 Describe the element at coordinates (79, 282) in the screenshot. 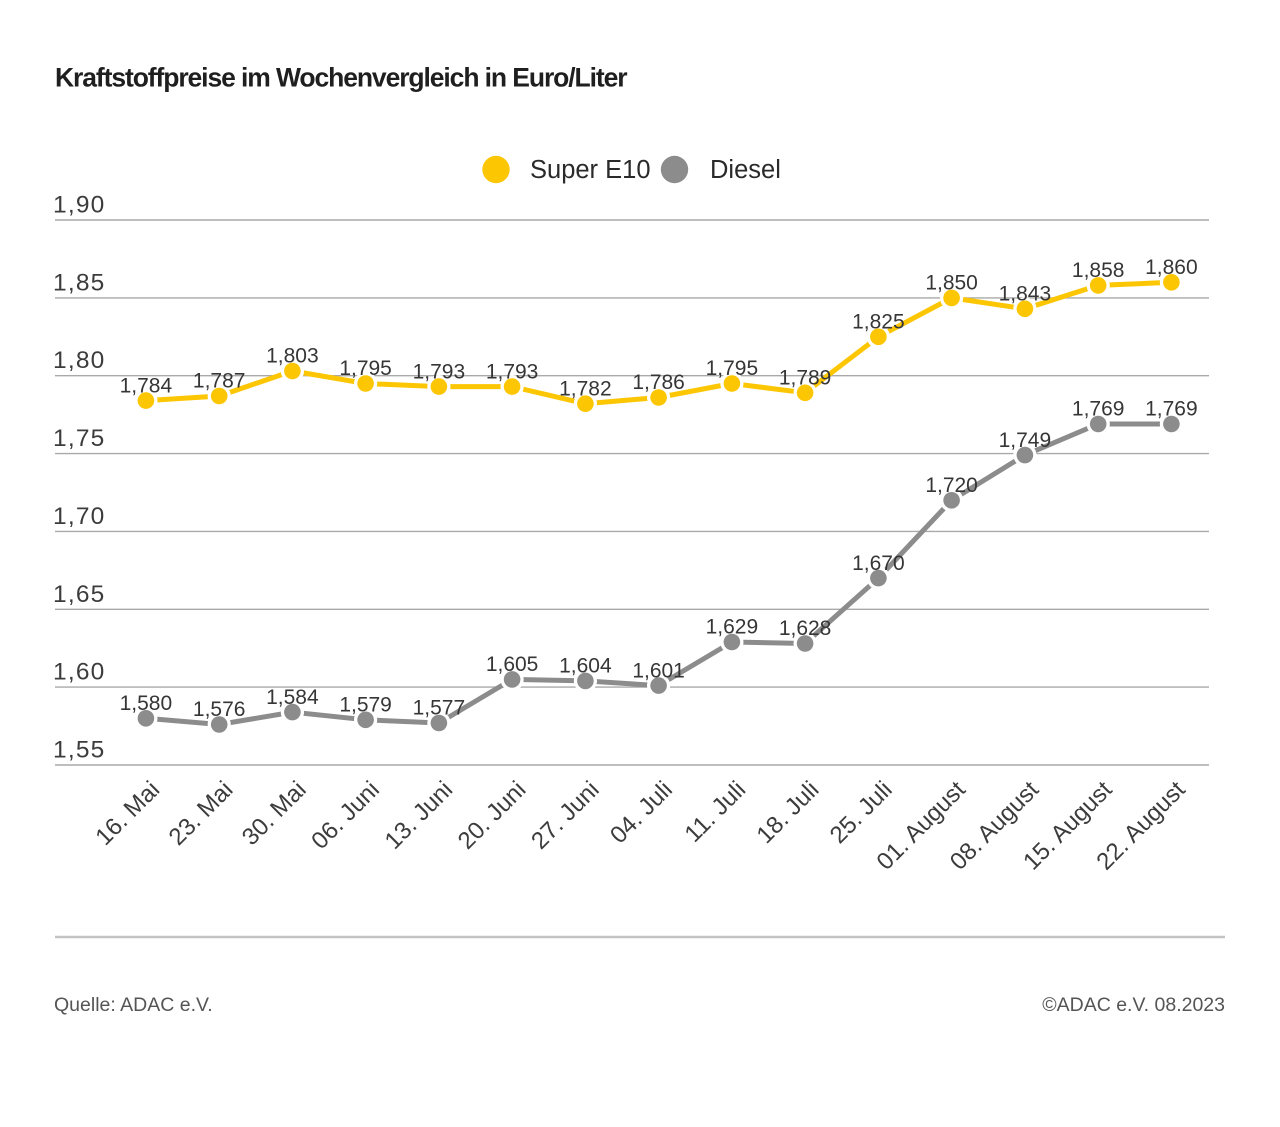

I see `svg-text: 1,85` at that location.